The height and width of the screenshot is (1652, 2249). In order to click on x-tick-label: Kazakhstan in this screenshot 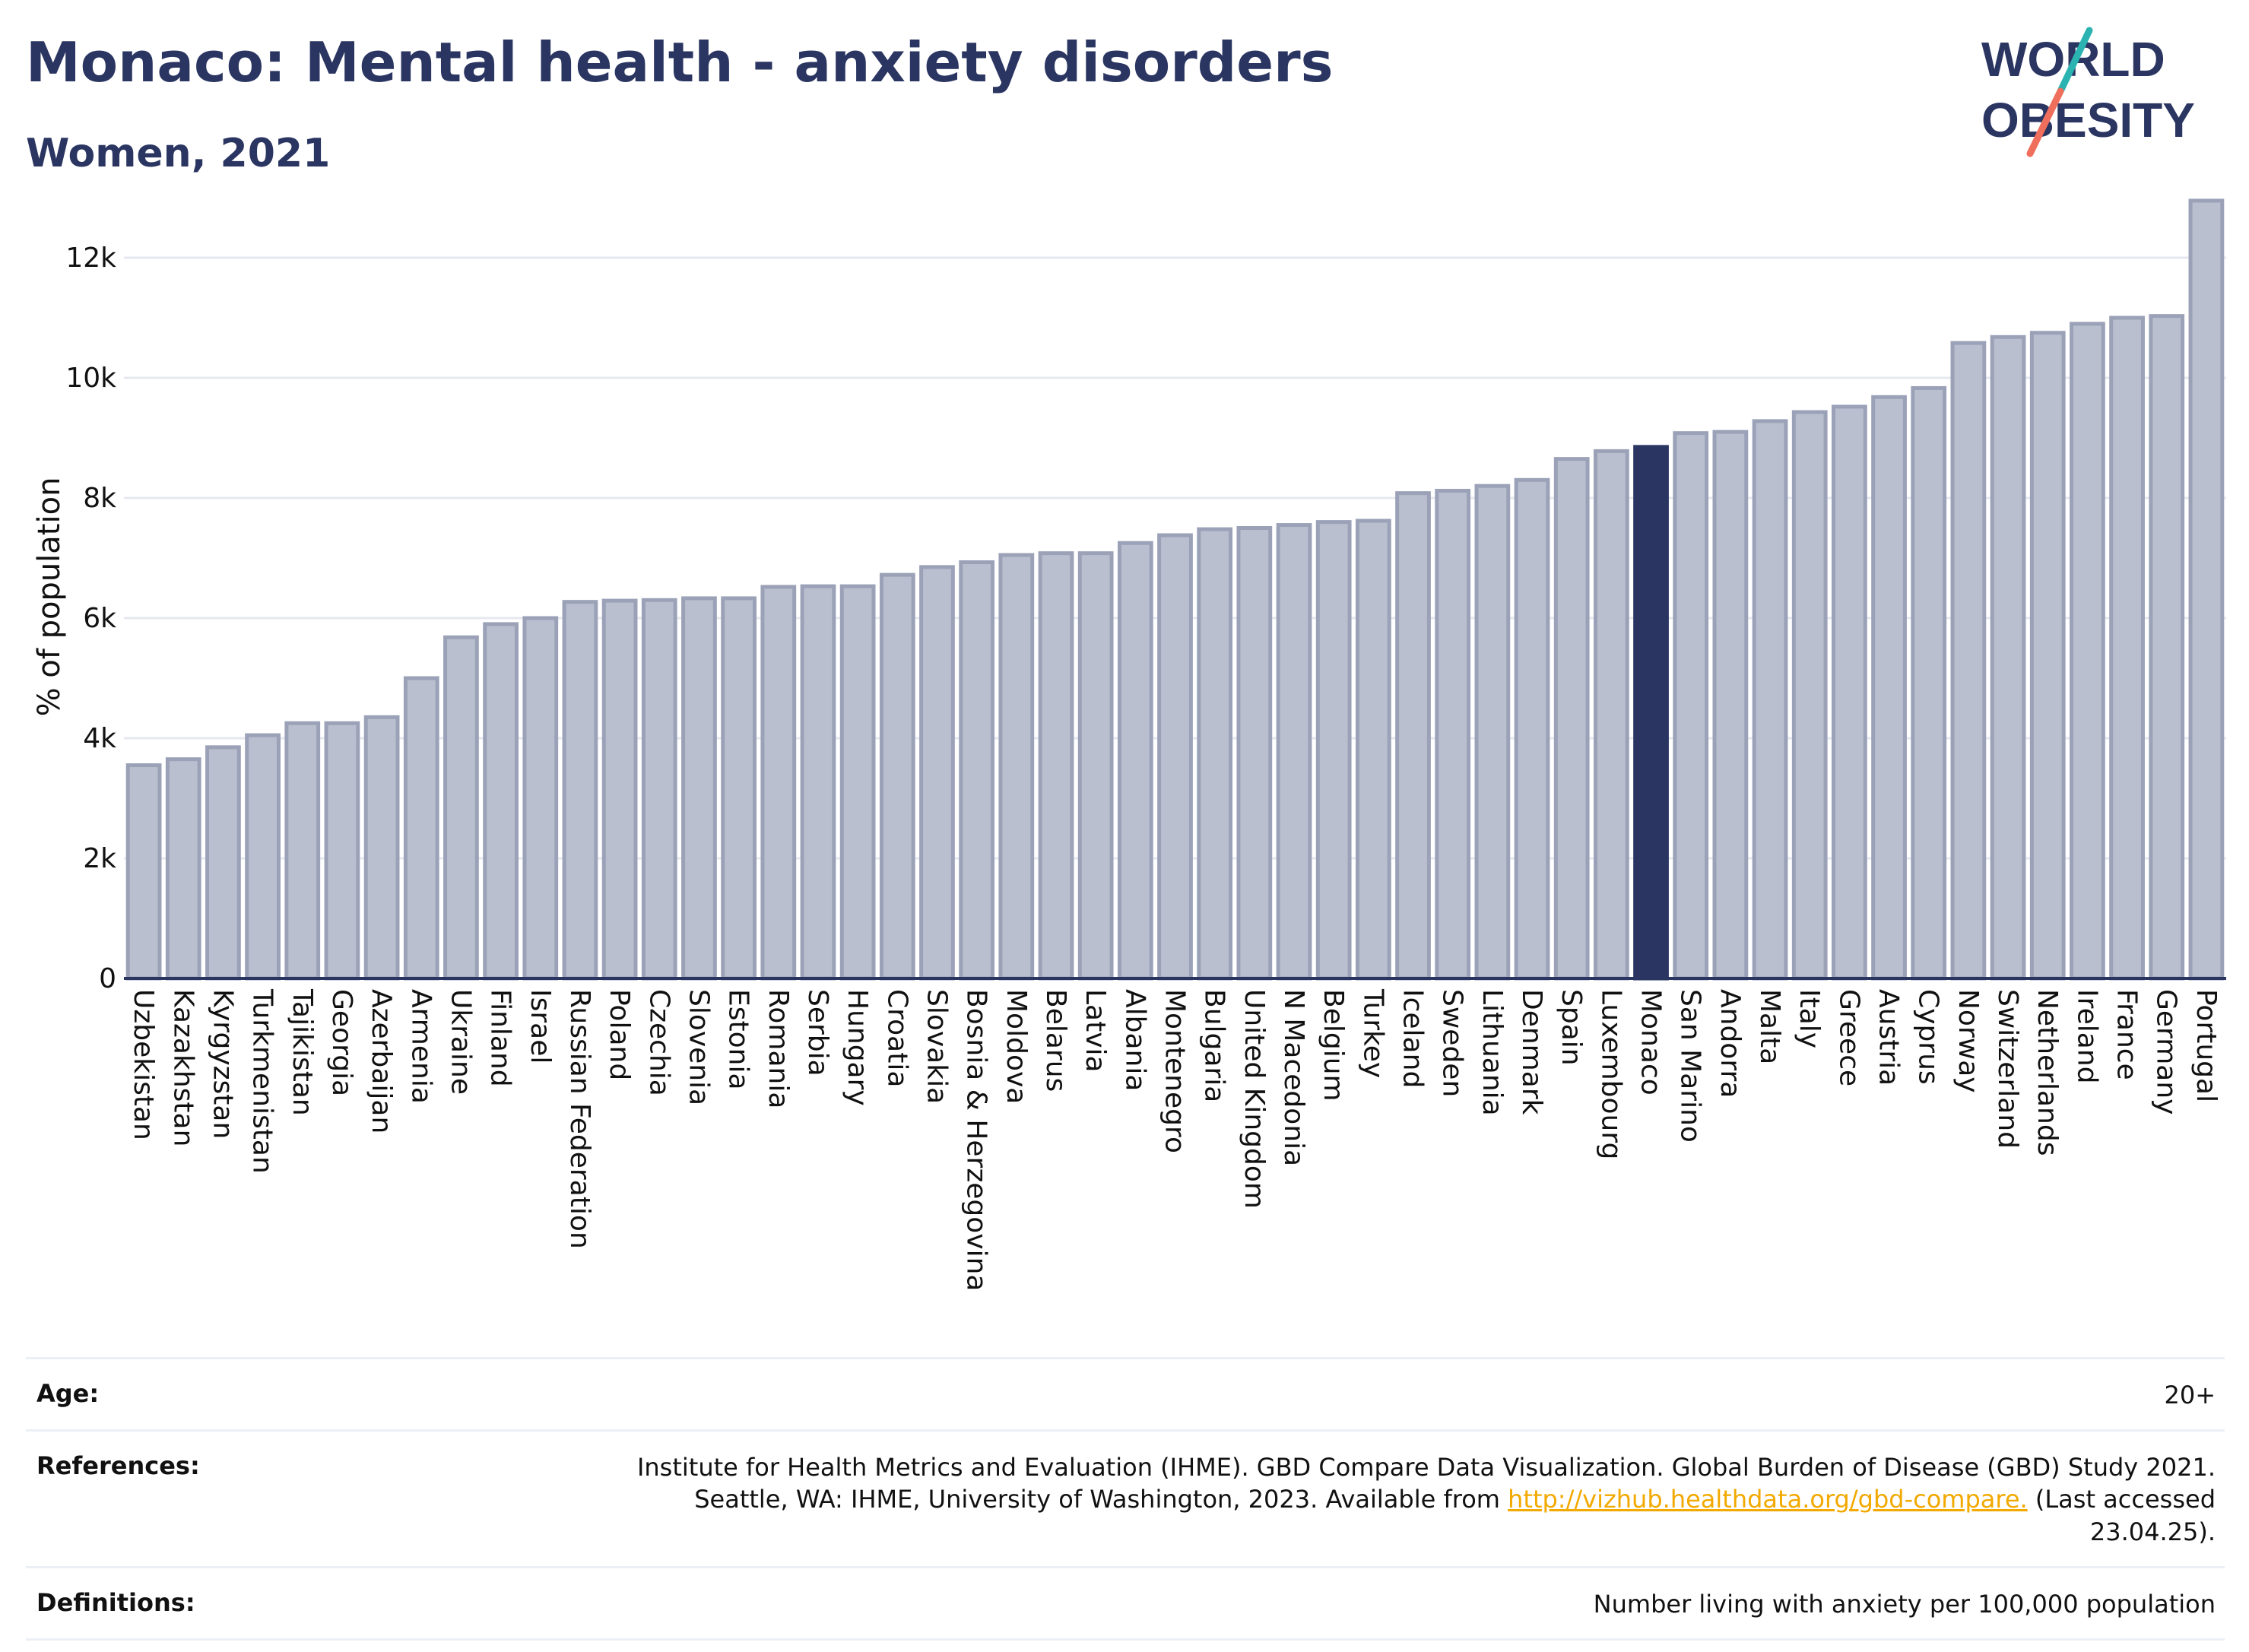, I will do `click(182, 1067)`.